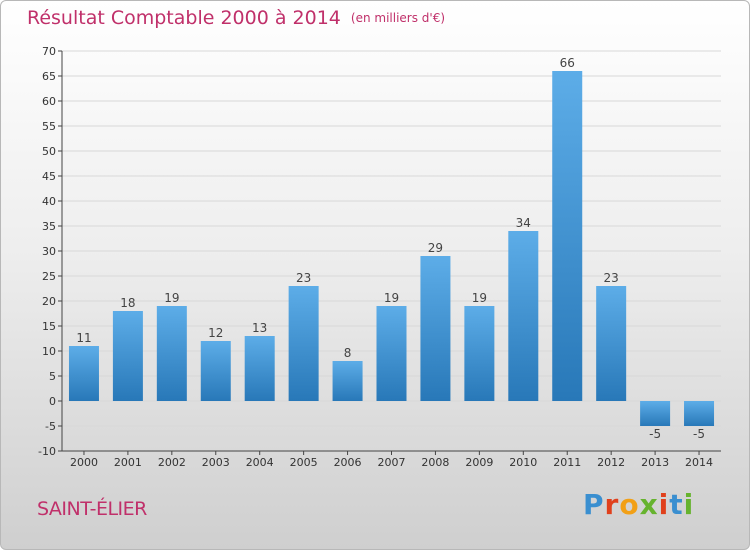 This screenshot has width=750, height=550. Describe the element at coordinates (50, 426) in the screenshot. I see `y-tick-label: -5` at that location.